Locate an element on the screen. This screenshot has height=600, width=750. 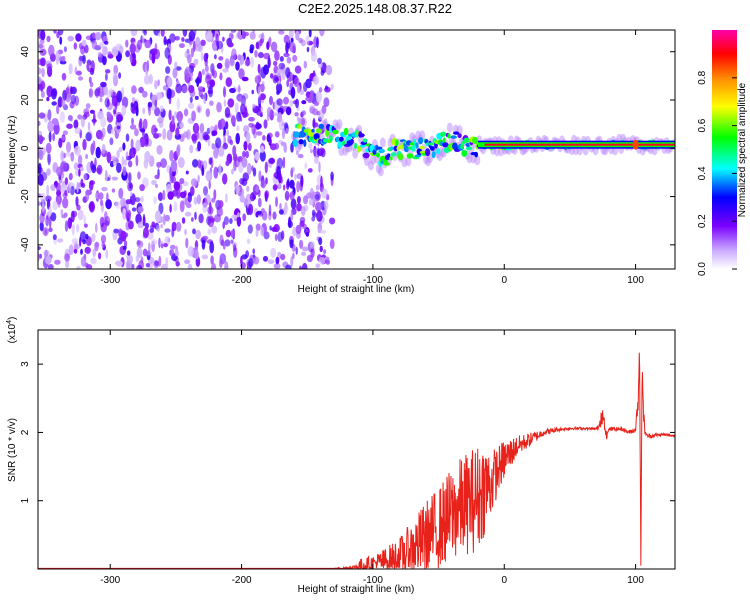
x-tick-label: 0 is located at coordinates (504, 280).